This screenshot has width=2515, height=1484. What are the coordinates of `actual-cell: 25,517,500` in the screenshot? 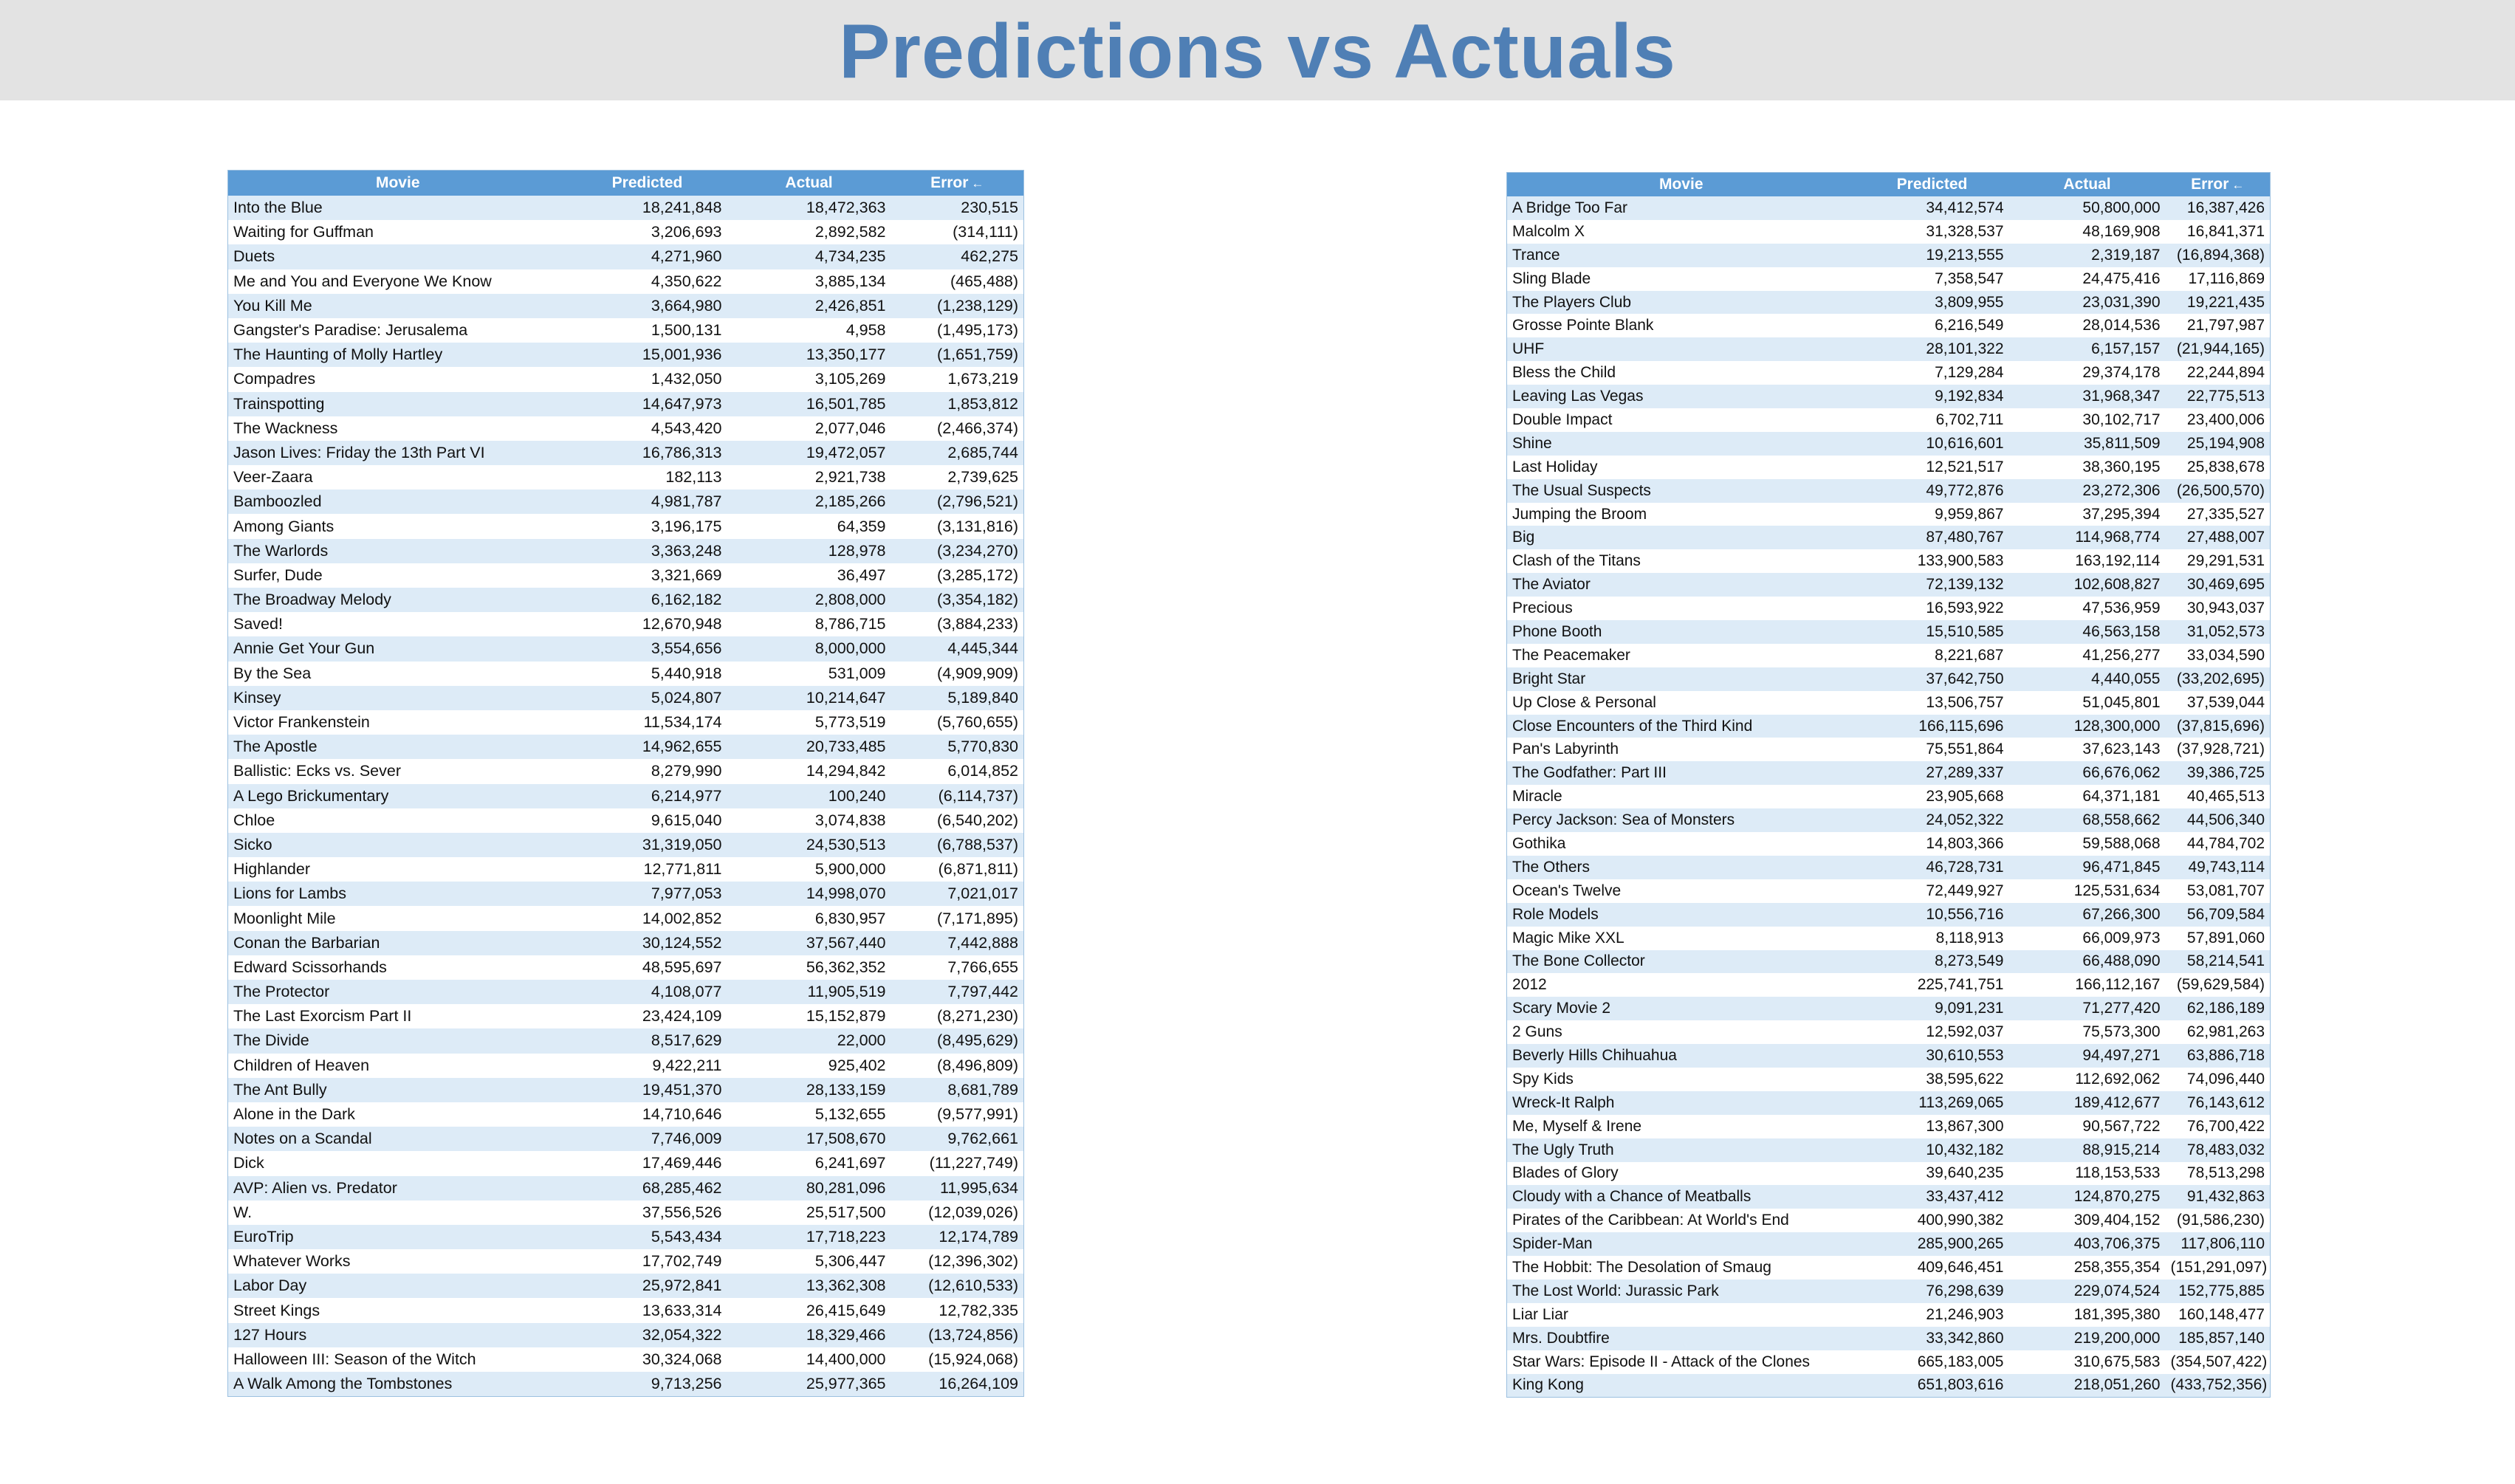 It's located at (809, 1212).